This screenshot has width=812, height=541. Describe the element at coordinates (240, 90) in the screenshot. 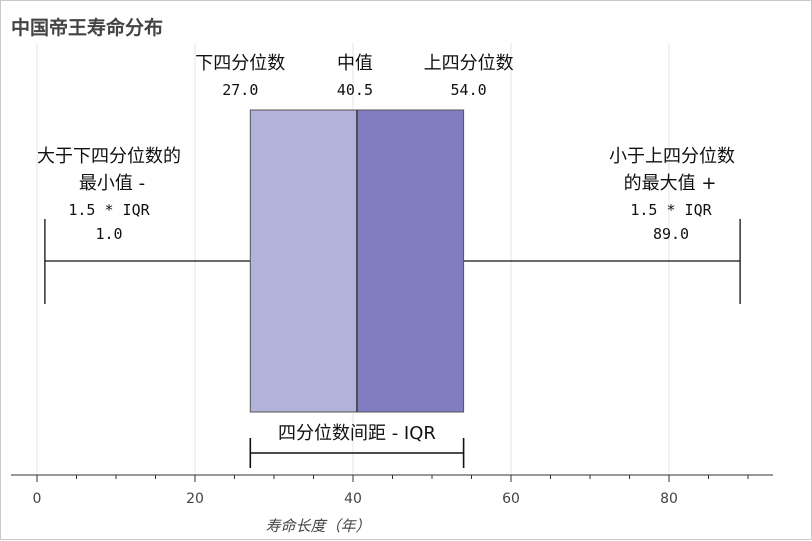

I see `q1-label: 27.0` at that location.